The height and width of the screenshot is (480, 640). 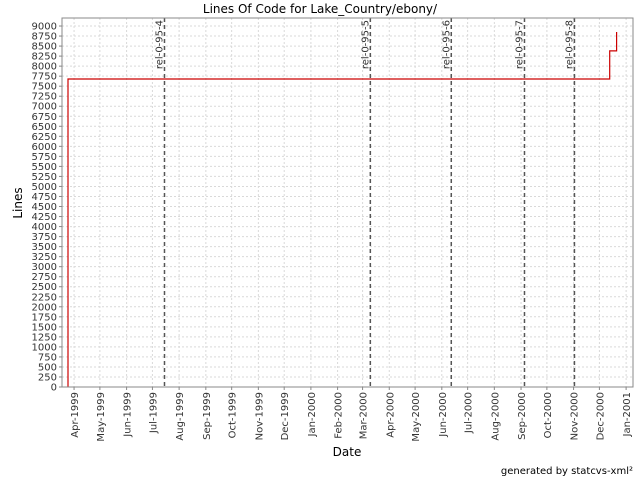 What do you see at coordinates (390, 415) in the screenshot?
I see `x-tick-label: Apr-2000` at bounding box center [390, 415].